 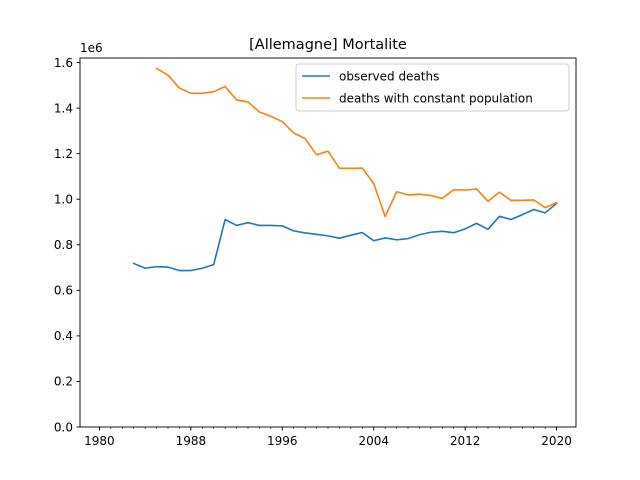 What do you see at coordinates (328, 45) in the screenshot?
I see `chart-title: [Allemagne] Mortalite` at bounding box center [328, 45].